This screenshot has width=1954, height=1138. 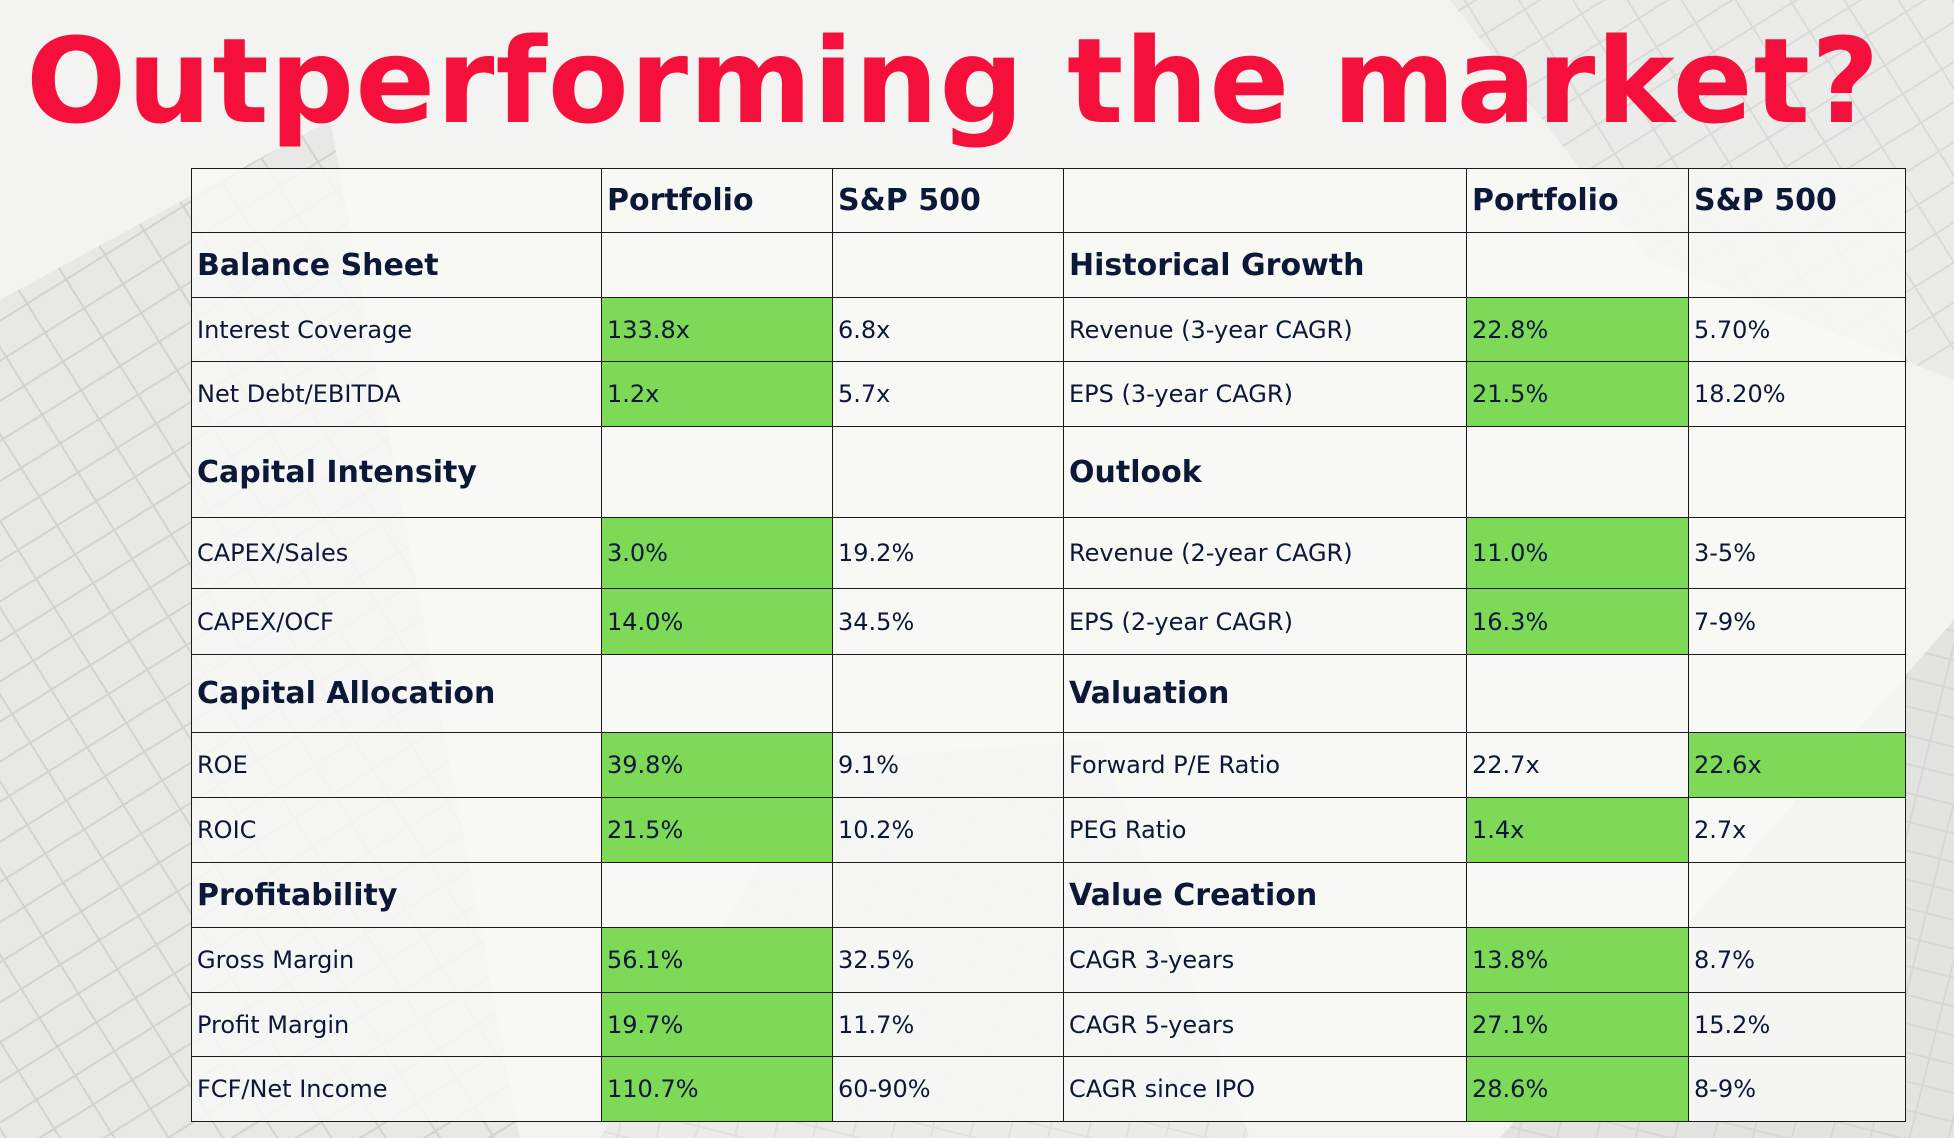 I want to click on portfolio-value: 56.1%, so click(x=717, y=960).